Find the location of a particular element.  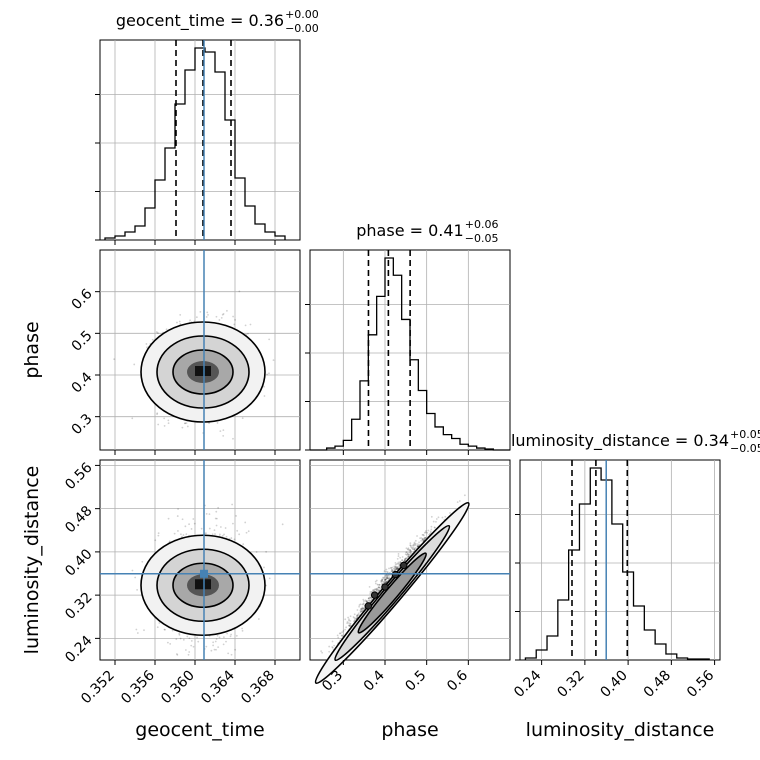

y-tick-label: 0.5 is located at coordinates (82, 341).